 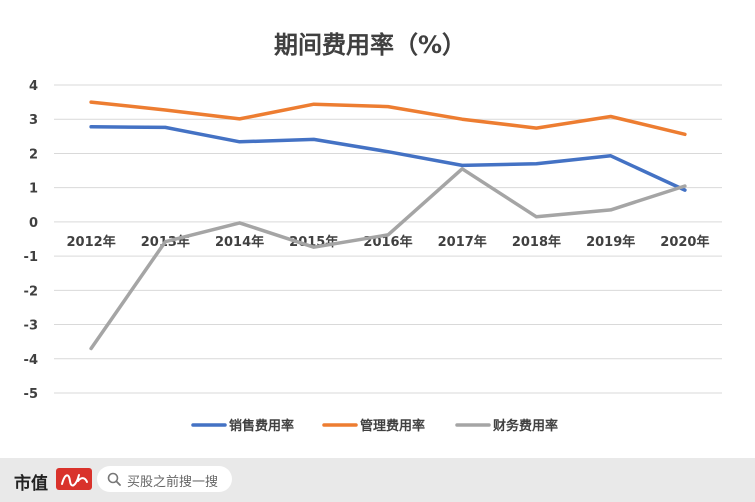 What do you see at coordinates (31, 360) in the screenshot?
I see `y-tick-label: -4` at bounding box center [31, 360].